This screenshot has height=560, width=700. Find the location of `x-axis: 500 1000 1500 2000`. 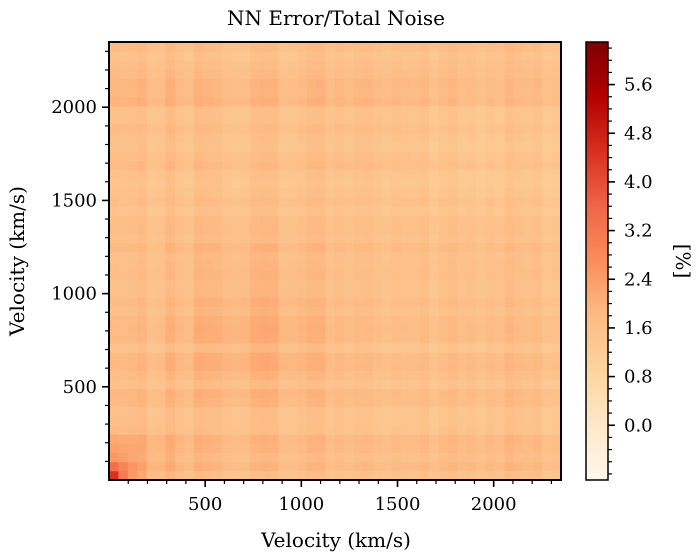

x-axis: 500 1000 1500 2000 is located at coordinates (339, 497).